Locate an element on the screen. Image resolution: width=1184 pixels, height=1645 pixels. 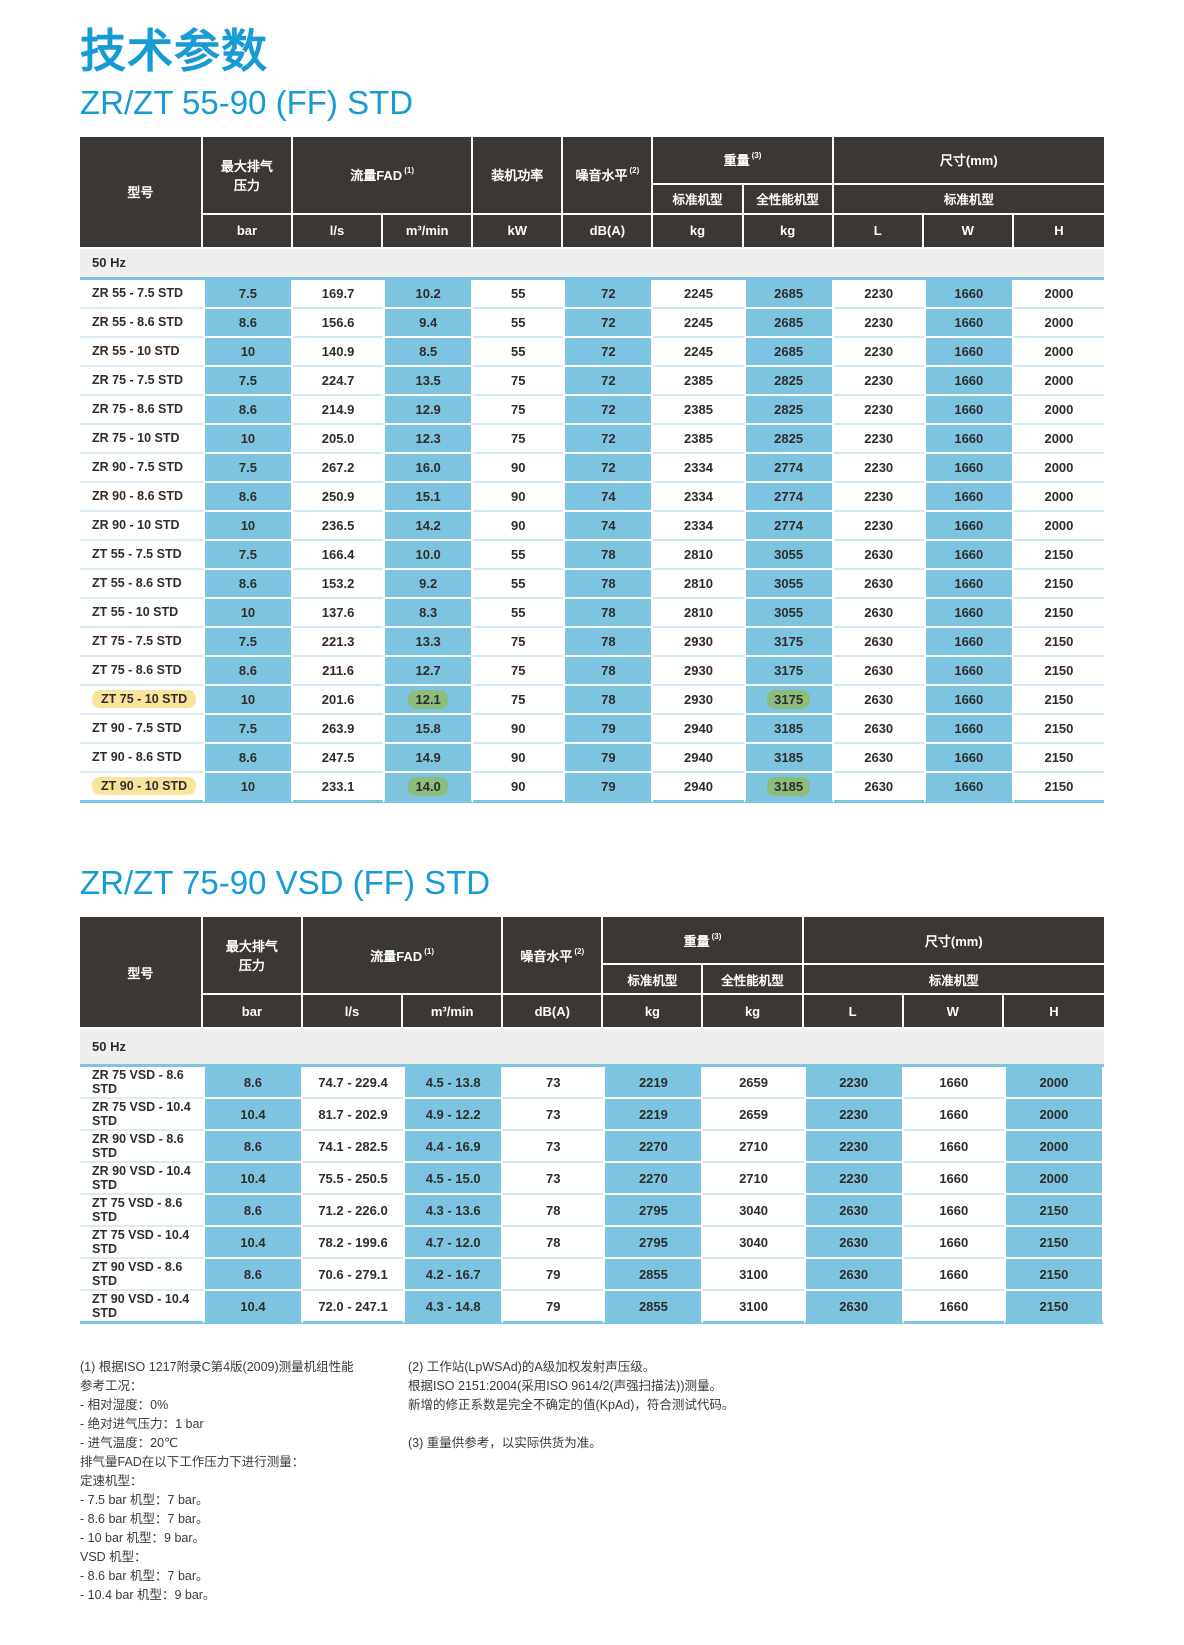
value-cell: 3100 is located at coordinates (753, 1308).